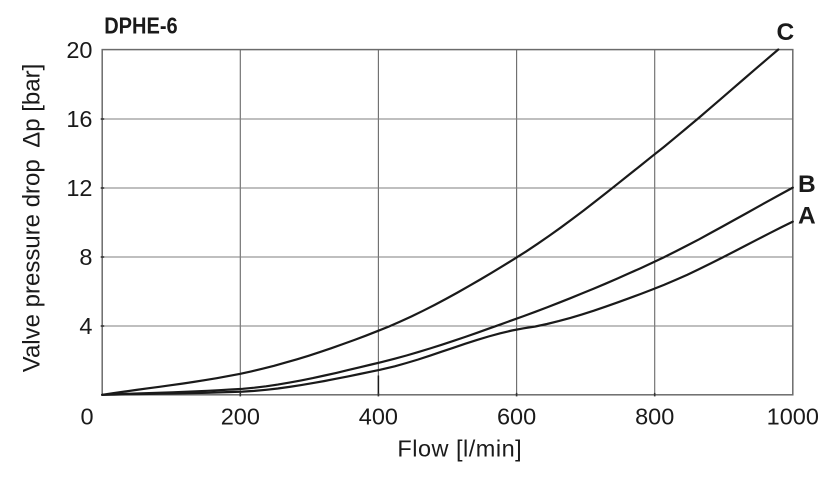 This screenshot has width=840, height=479. Describe the element at coordinates (85, 326) in the screenshot. I see `svg-text: 4` at that location.